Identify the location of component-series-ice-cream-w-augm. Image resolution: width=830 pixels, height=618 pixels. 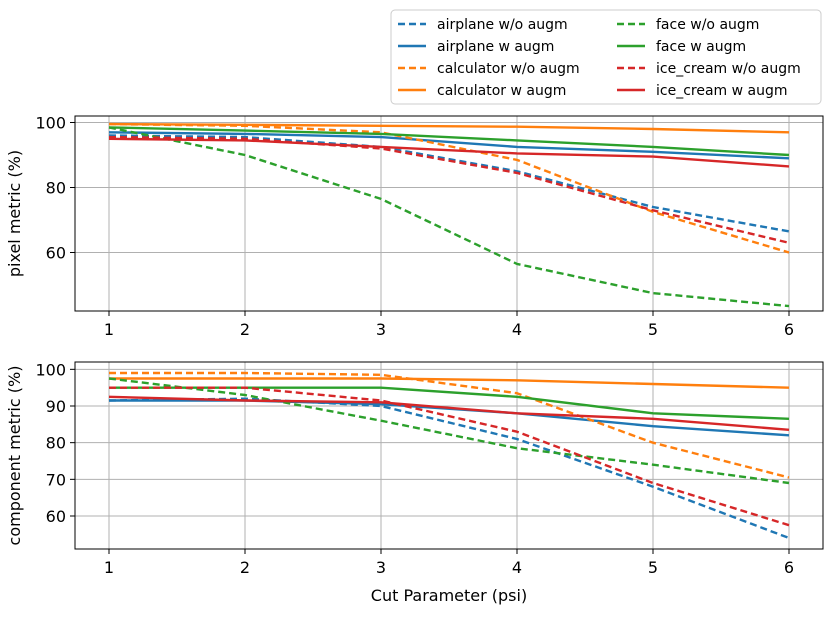
(449, 413).